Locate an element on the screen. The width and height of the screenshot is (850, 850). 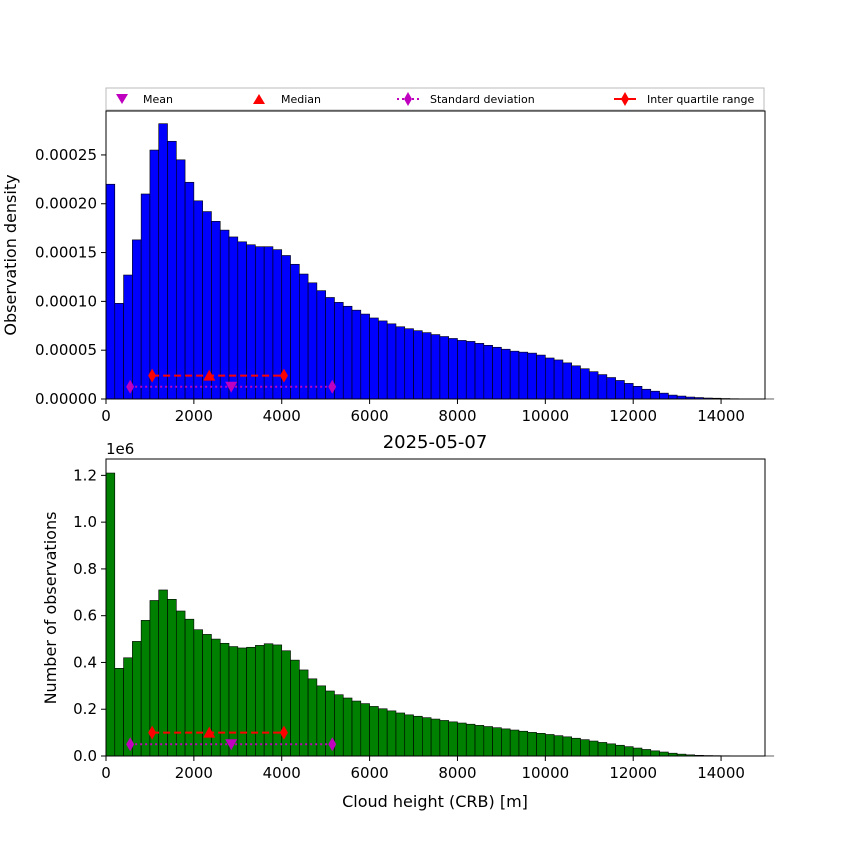
count-y-ticks: 0.0 0.2 0.4 0.6 0.8 1.0 1.2 is located at coordinates (89, 615).